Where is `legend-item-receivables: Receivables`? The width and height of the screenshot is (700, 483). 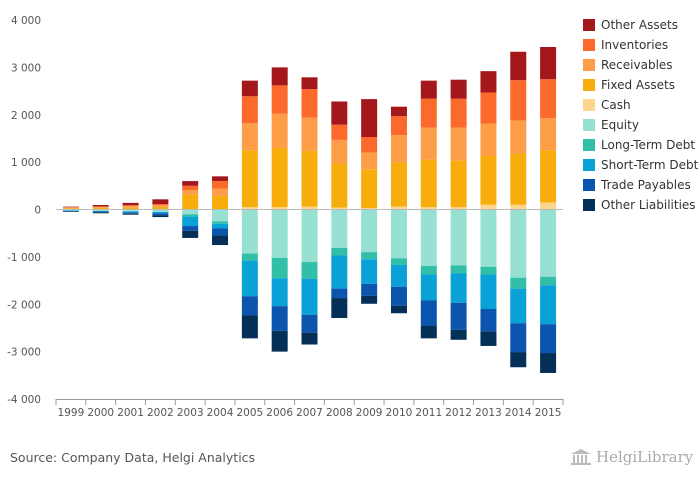
legend-item-receivables: Receivables is located at coordinates (640, 65).